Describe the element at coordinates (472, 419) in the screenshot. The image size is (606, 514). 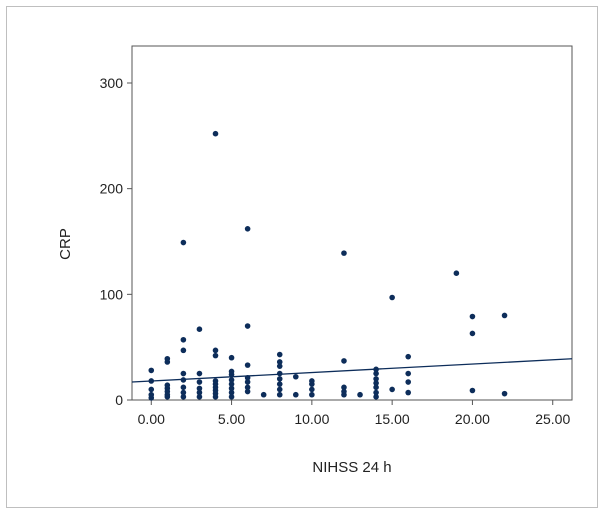
I see `x-tick-label: 20.00` at that location.